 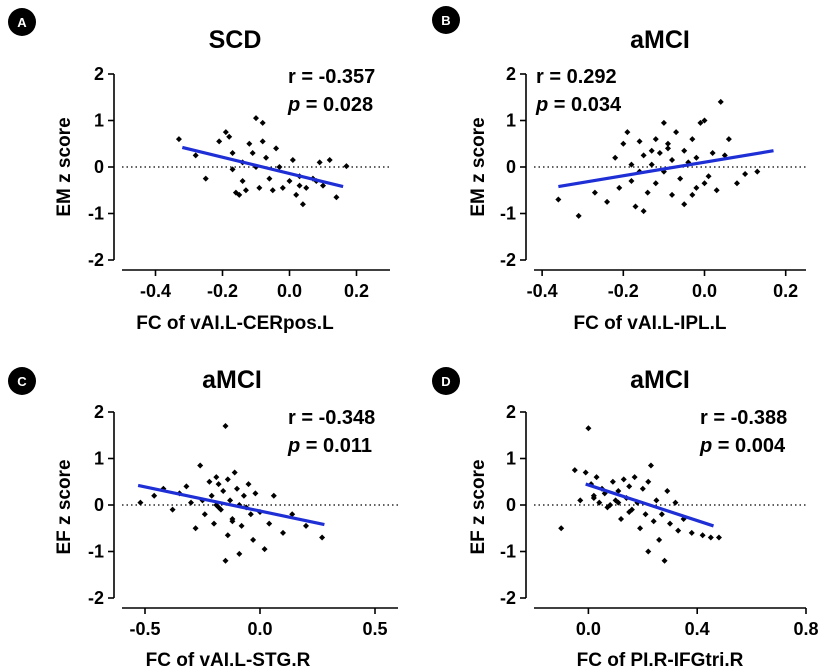 I want to click on x-tick-label: 0.0, so click(x=289, y=291).